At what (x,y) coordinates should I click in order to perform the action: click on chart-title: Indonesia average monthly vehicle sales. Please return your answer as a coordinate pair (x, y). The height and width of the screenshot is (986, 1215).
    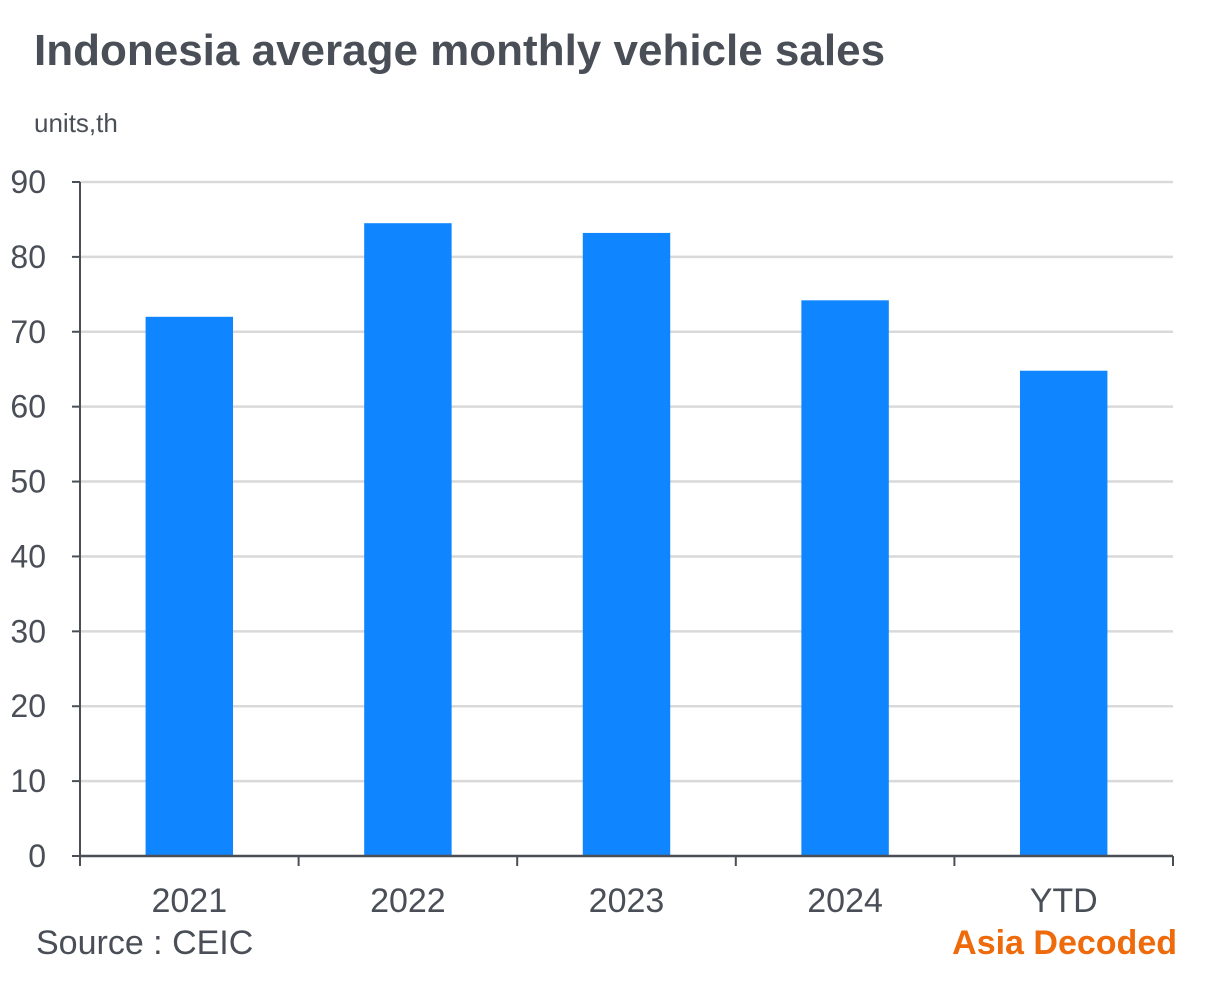
    Looking at the image, I should click on (460, 50).